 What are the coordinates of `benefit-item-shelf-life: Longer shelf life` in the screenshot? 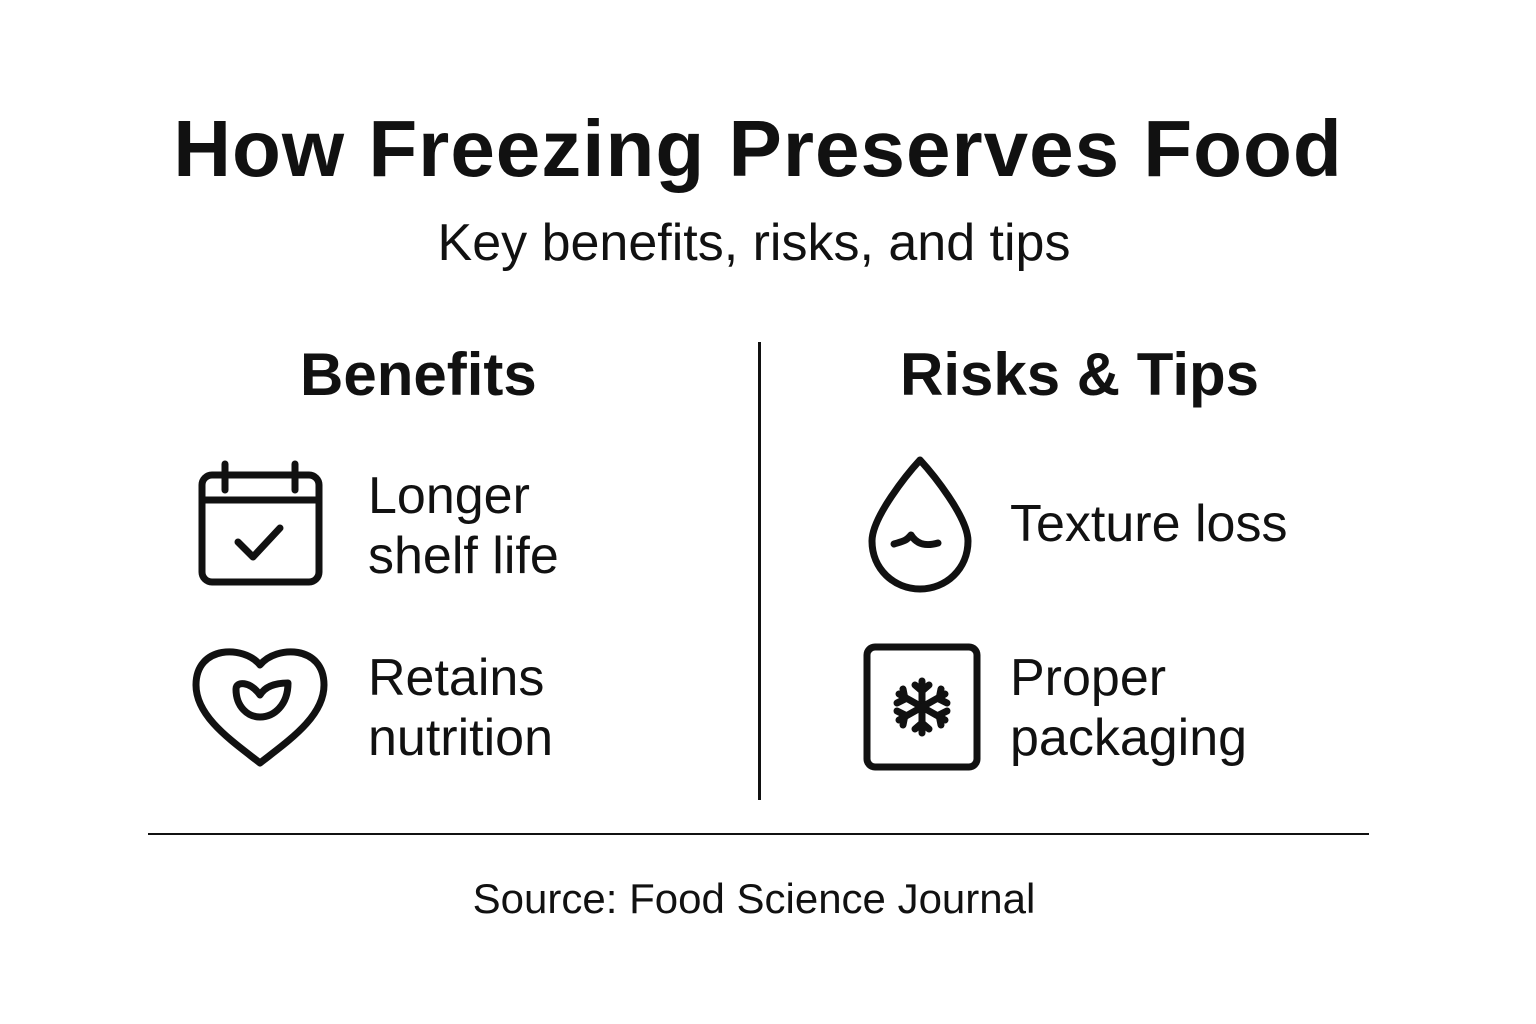 It's located at (463, 526).